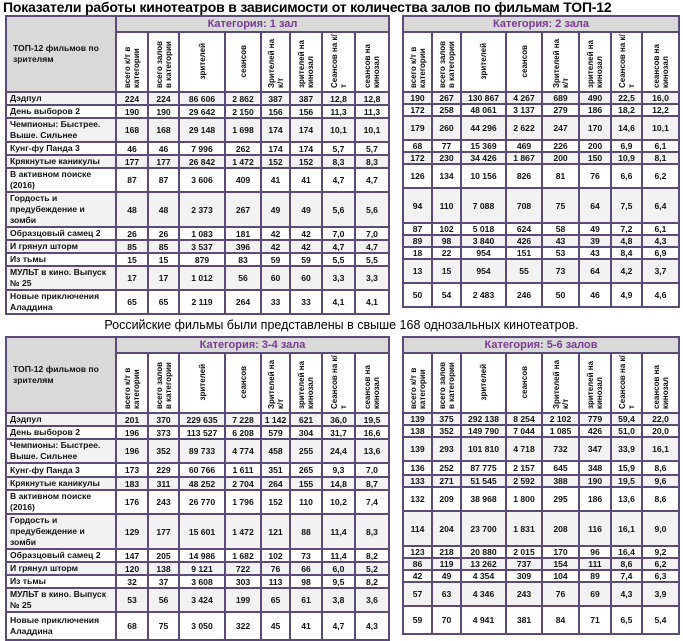  Describe the element at coordinates (338, 626) in the screenshot. I see `table-cell: 4,7` at that location.